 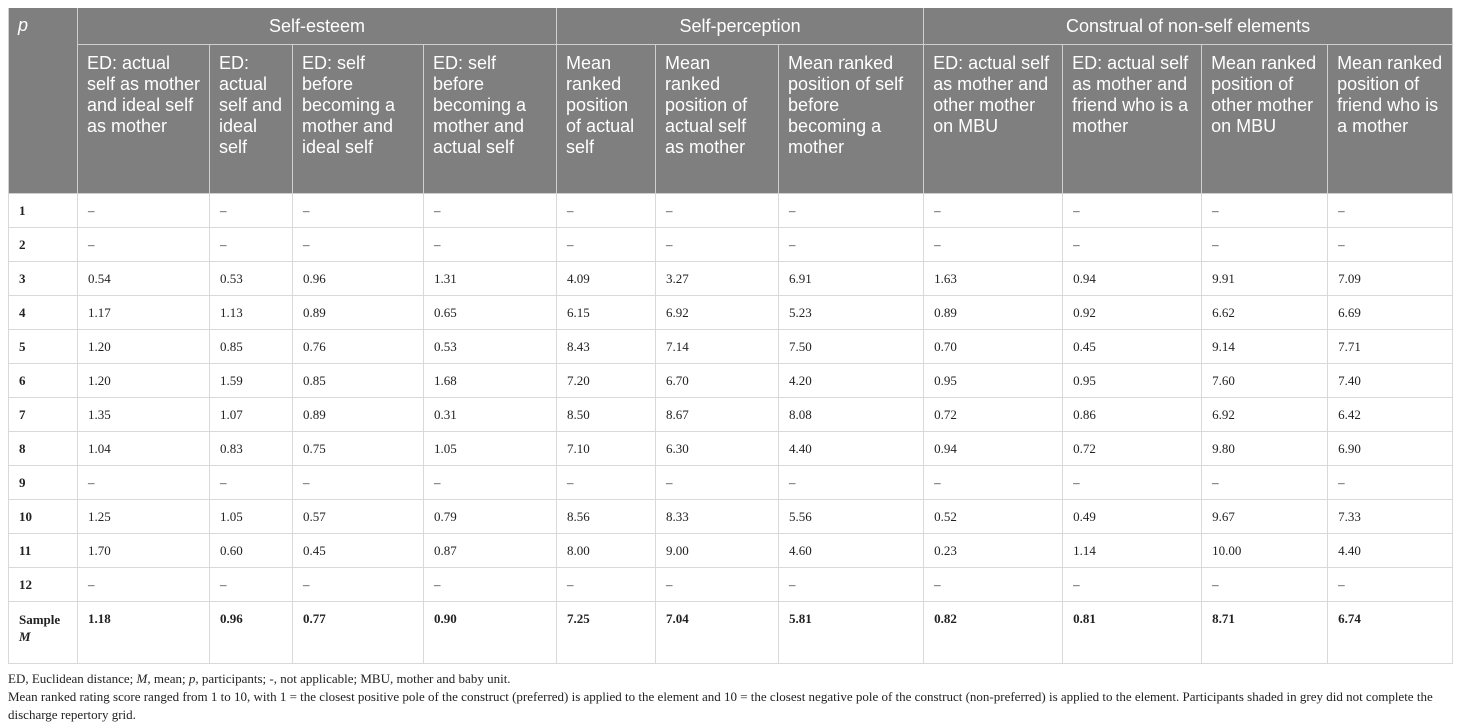 What do you see at coordinates (251, 632) in the screenshot?
I see `table-cell: 0.96` at bounding box center [251, 632].